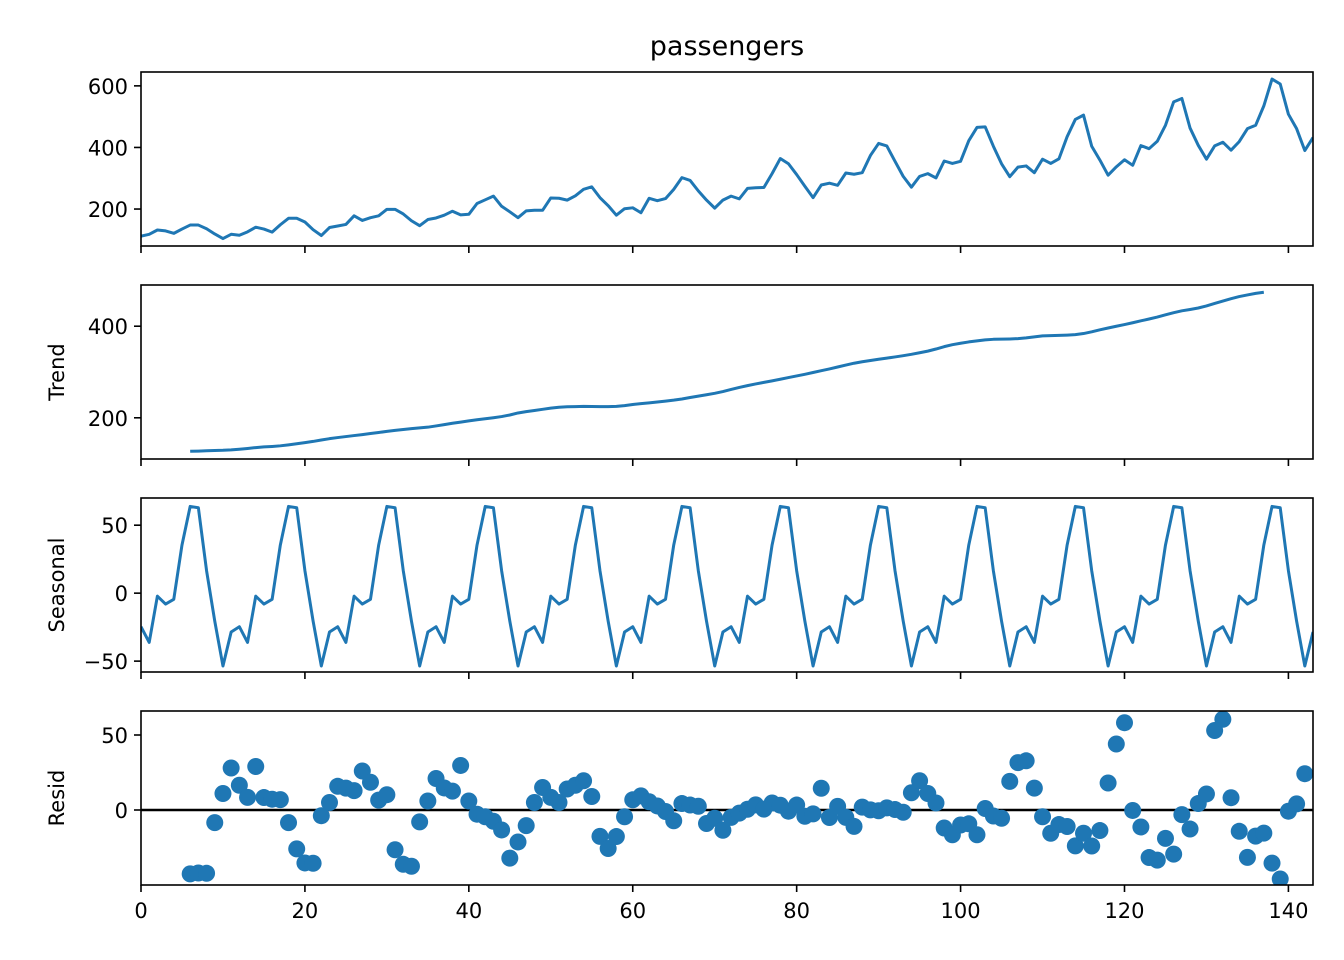  I want to click on y-tick-label: 0, so click(121, 811).